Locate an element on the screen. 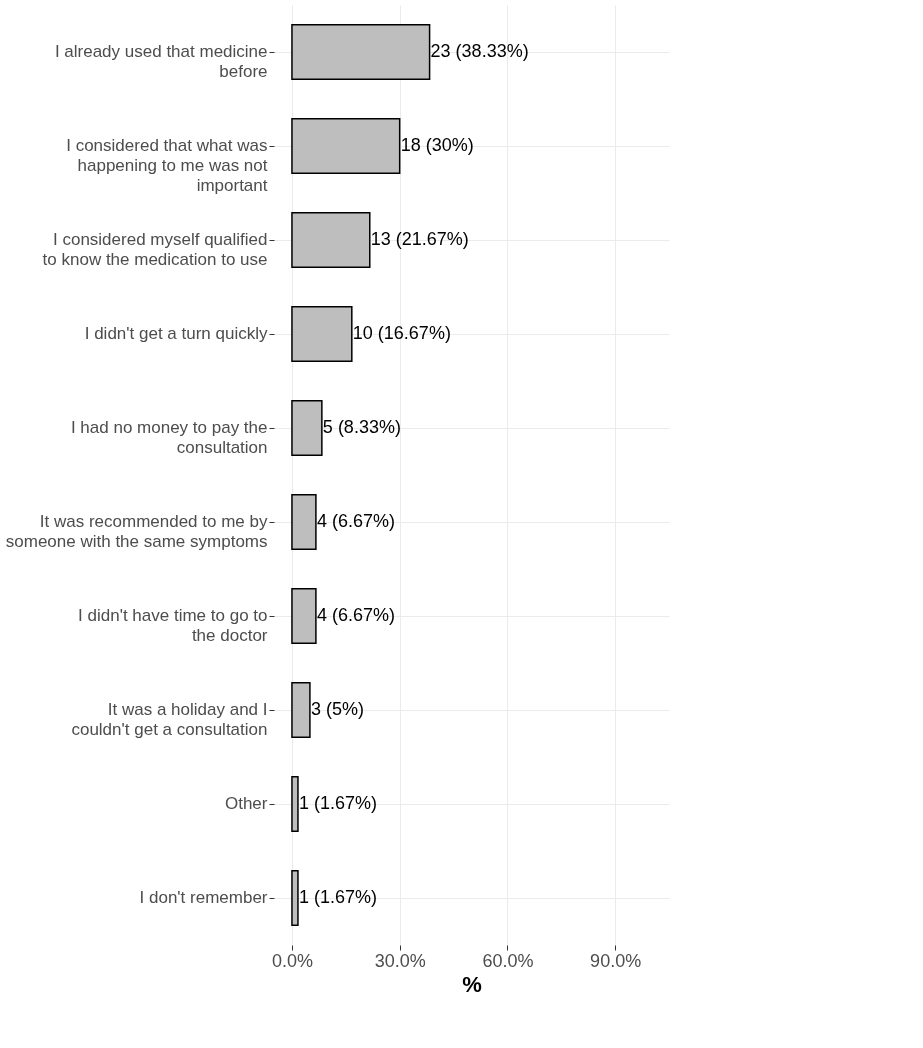  x-tick-label: 0.0% is located at coordinates (292, 960).